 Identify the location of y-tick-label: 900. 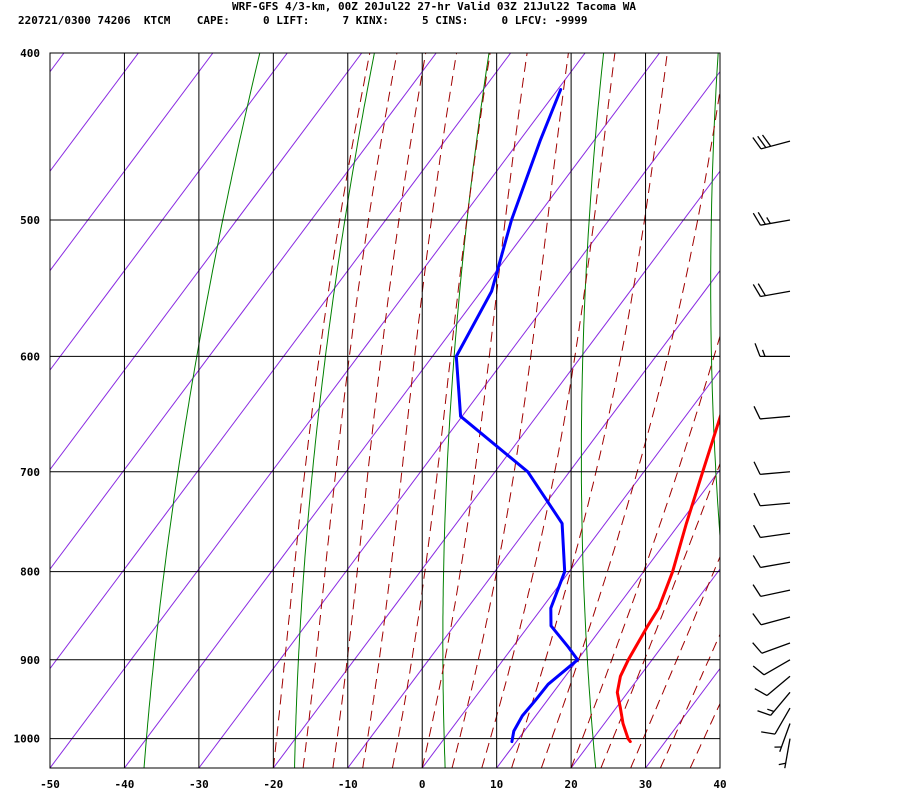
(30, 660).